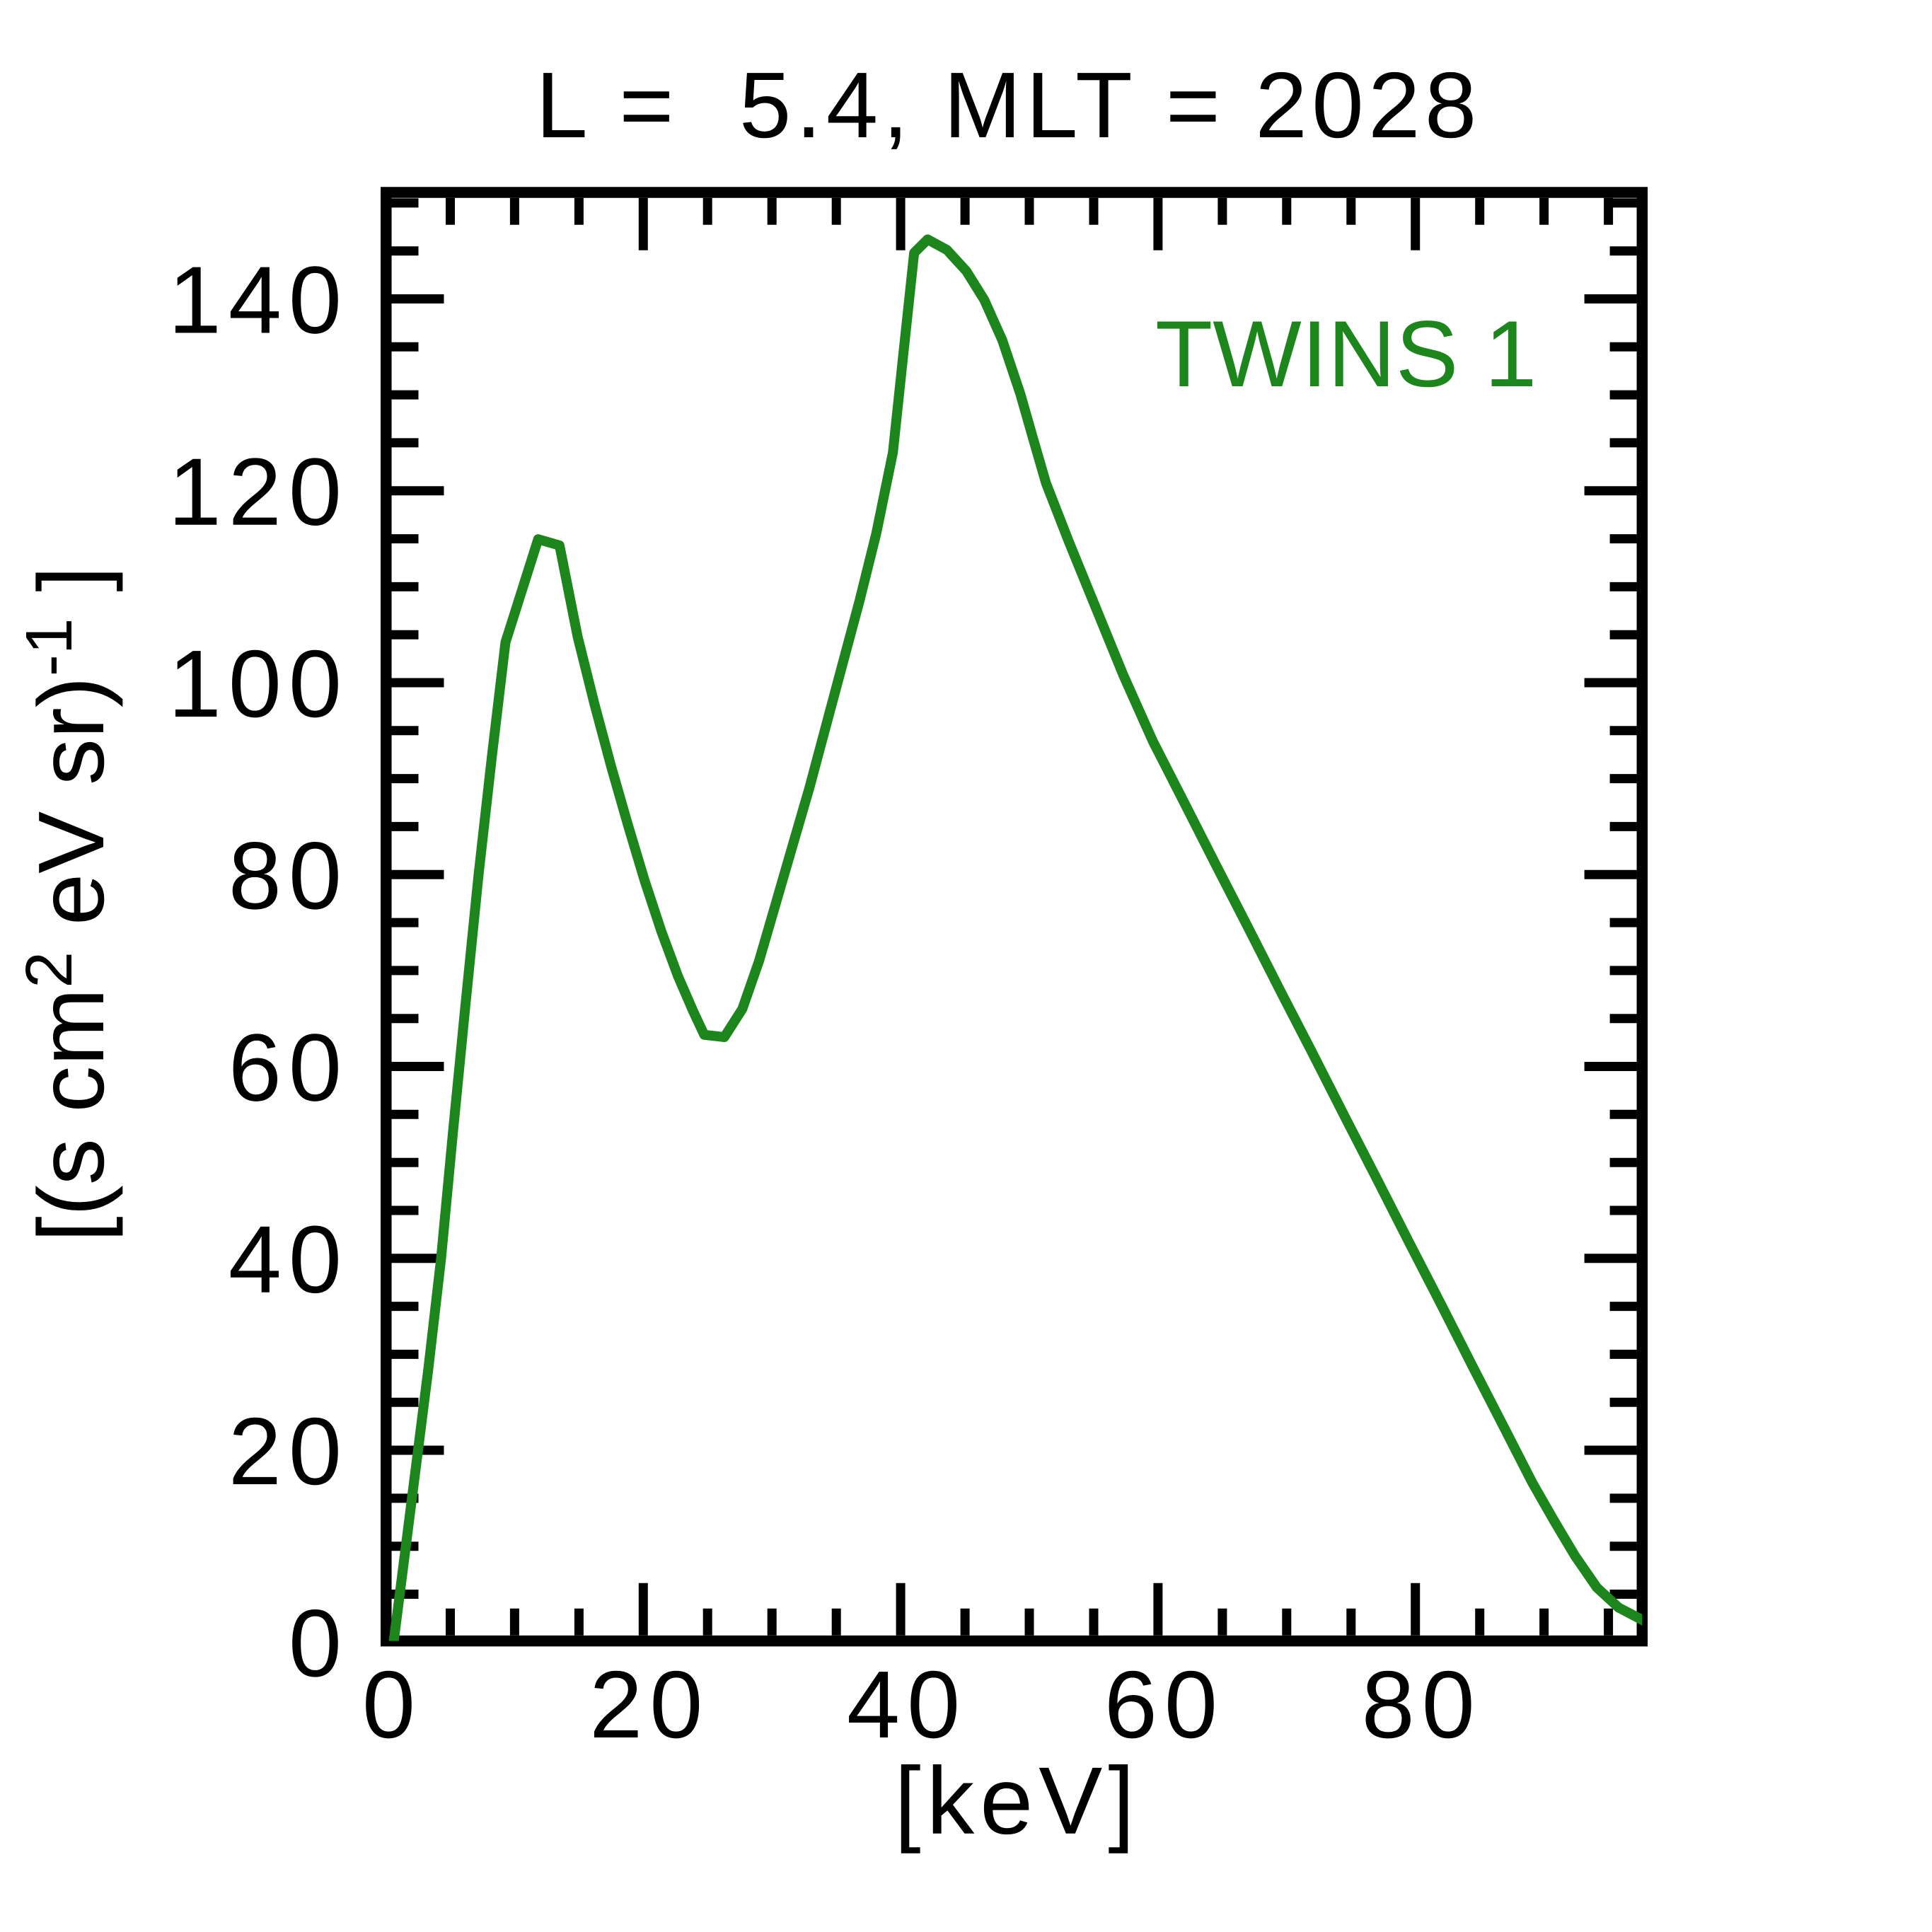  I want to click on svg-text: L = 5.4, MLT = 2028, so click(1008, 105).